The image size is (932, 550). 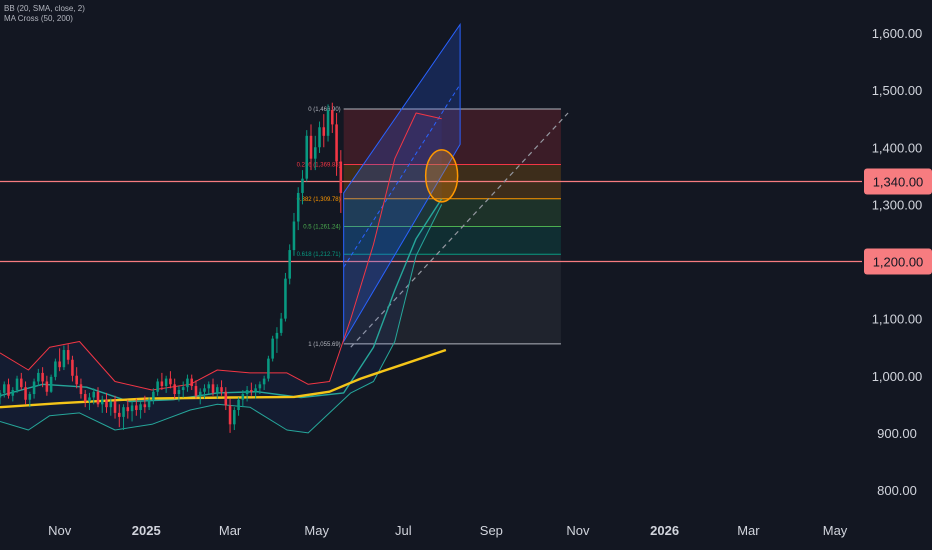 What do you see at coordinates (324, 110) in the screenshot?
I see `fib-level-label: 0 (1,466.90)` at bounding box center [324, 110].